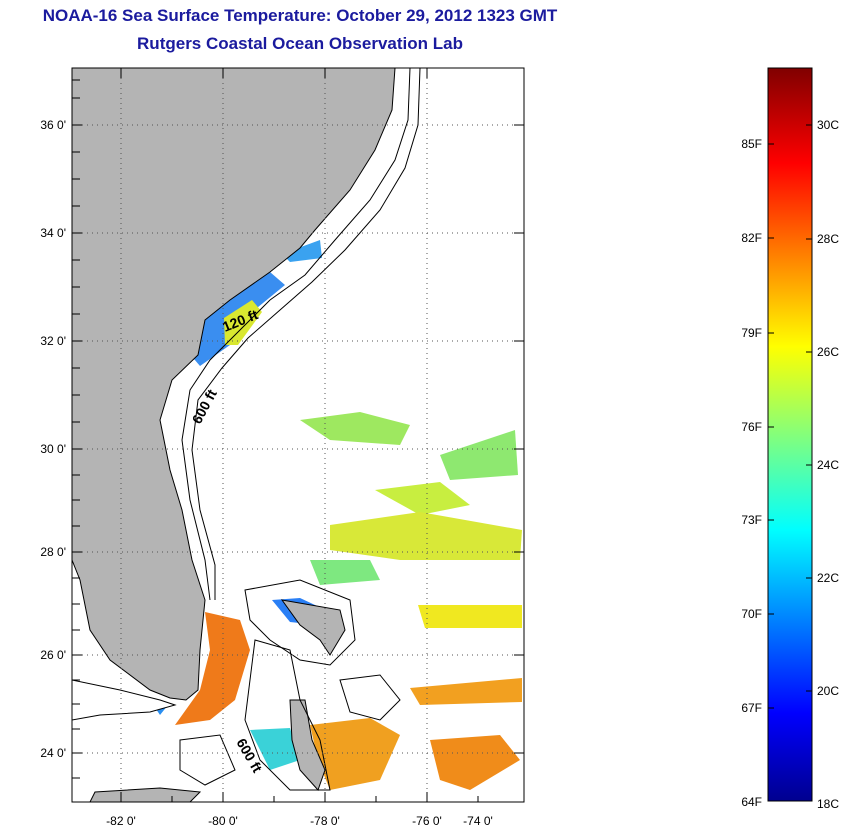 The image size is (849, 832). Describe the element at coordinates (53, 125) in the screenshot. I see `lat-tick-label: 36 0'` at that location.